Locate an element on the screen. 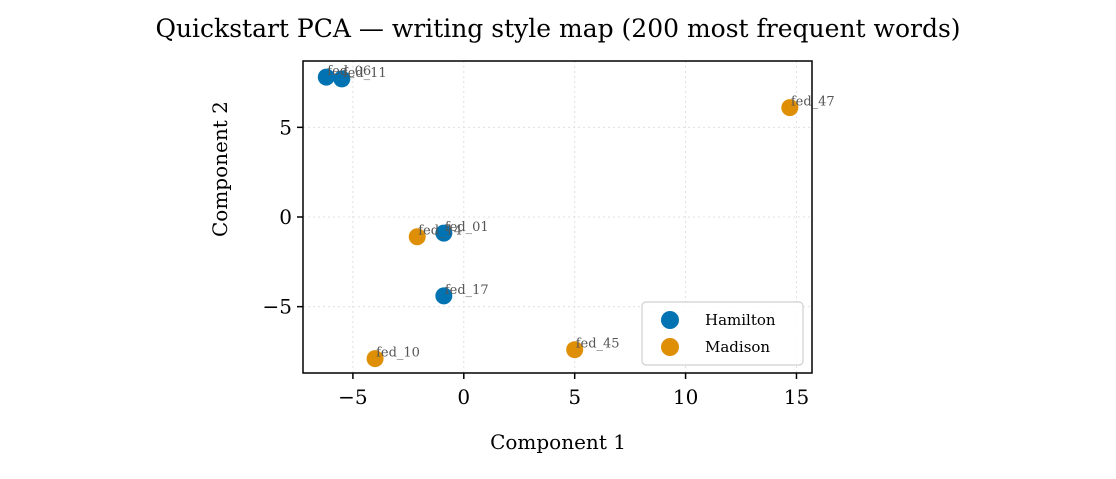  x-tick-label: 15 is located at coordinates (796, 397).